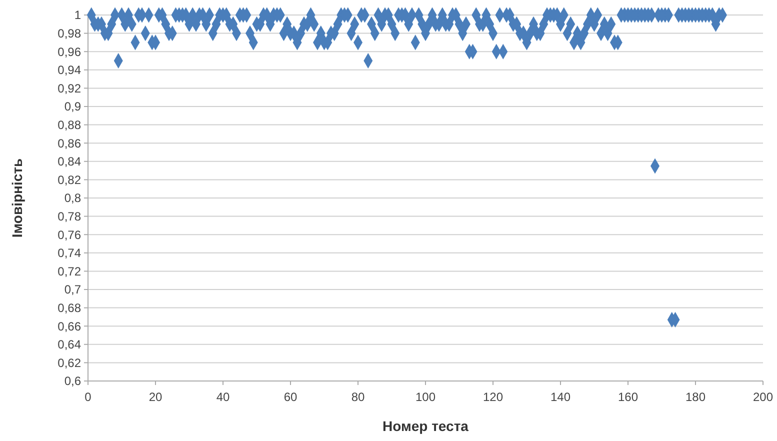 This screenshot has height=441, width=777. Describe the element at coordinates (70, 326) in the screenshot. I see `y-tick-label: 0,66` at that location.